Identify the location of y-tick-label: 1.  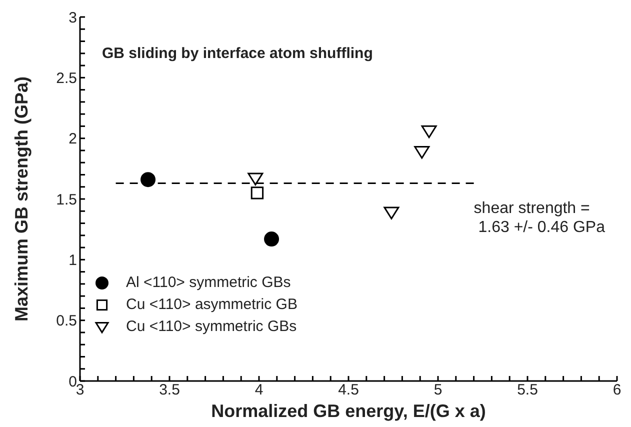
(72, 260).